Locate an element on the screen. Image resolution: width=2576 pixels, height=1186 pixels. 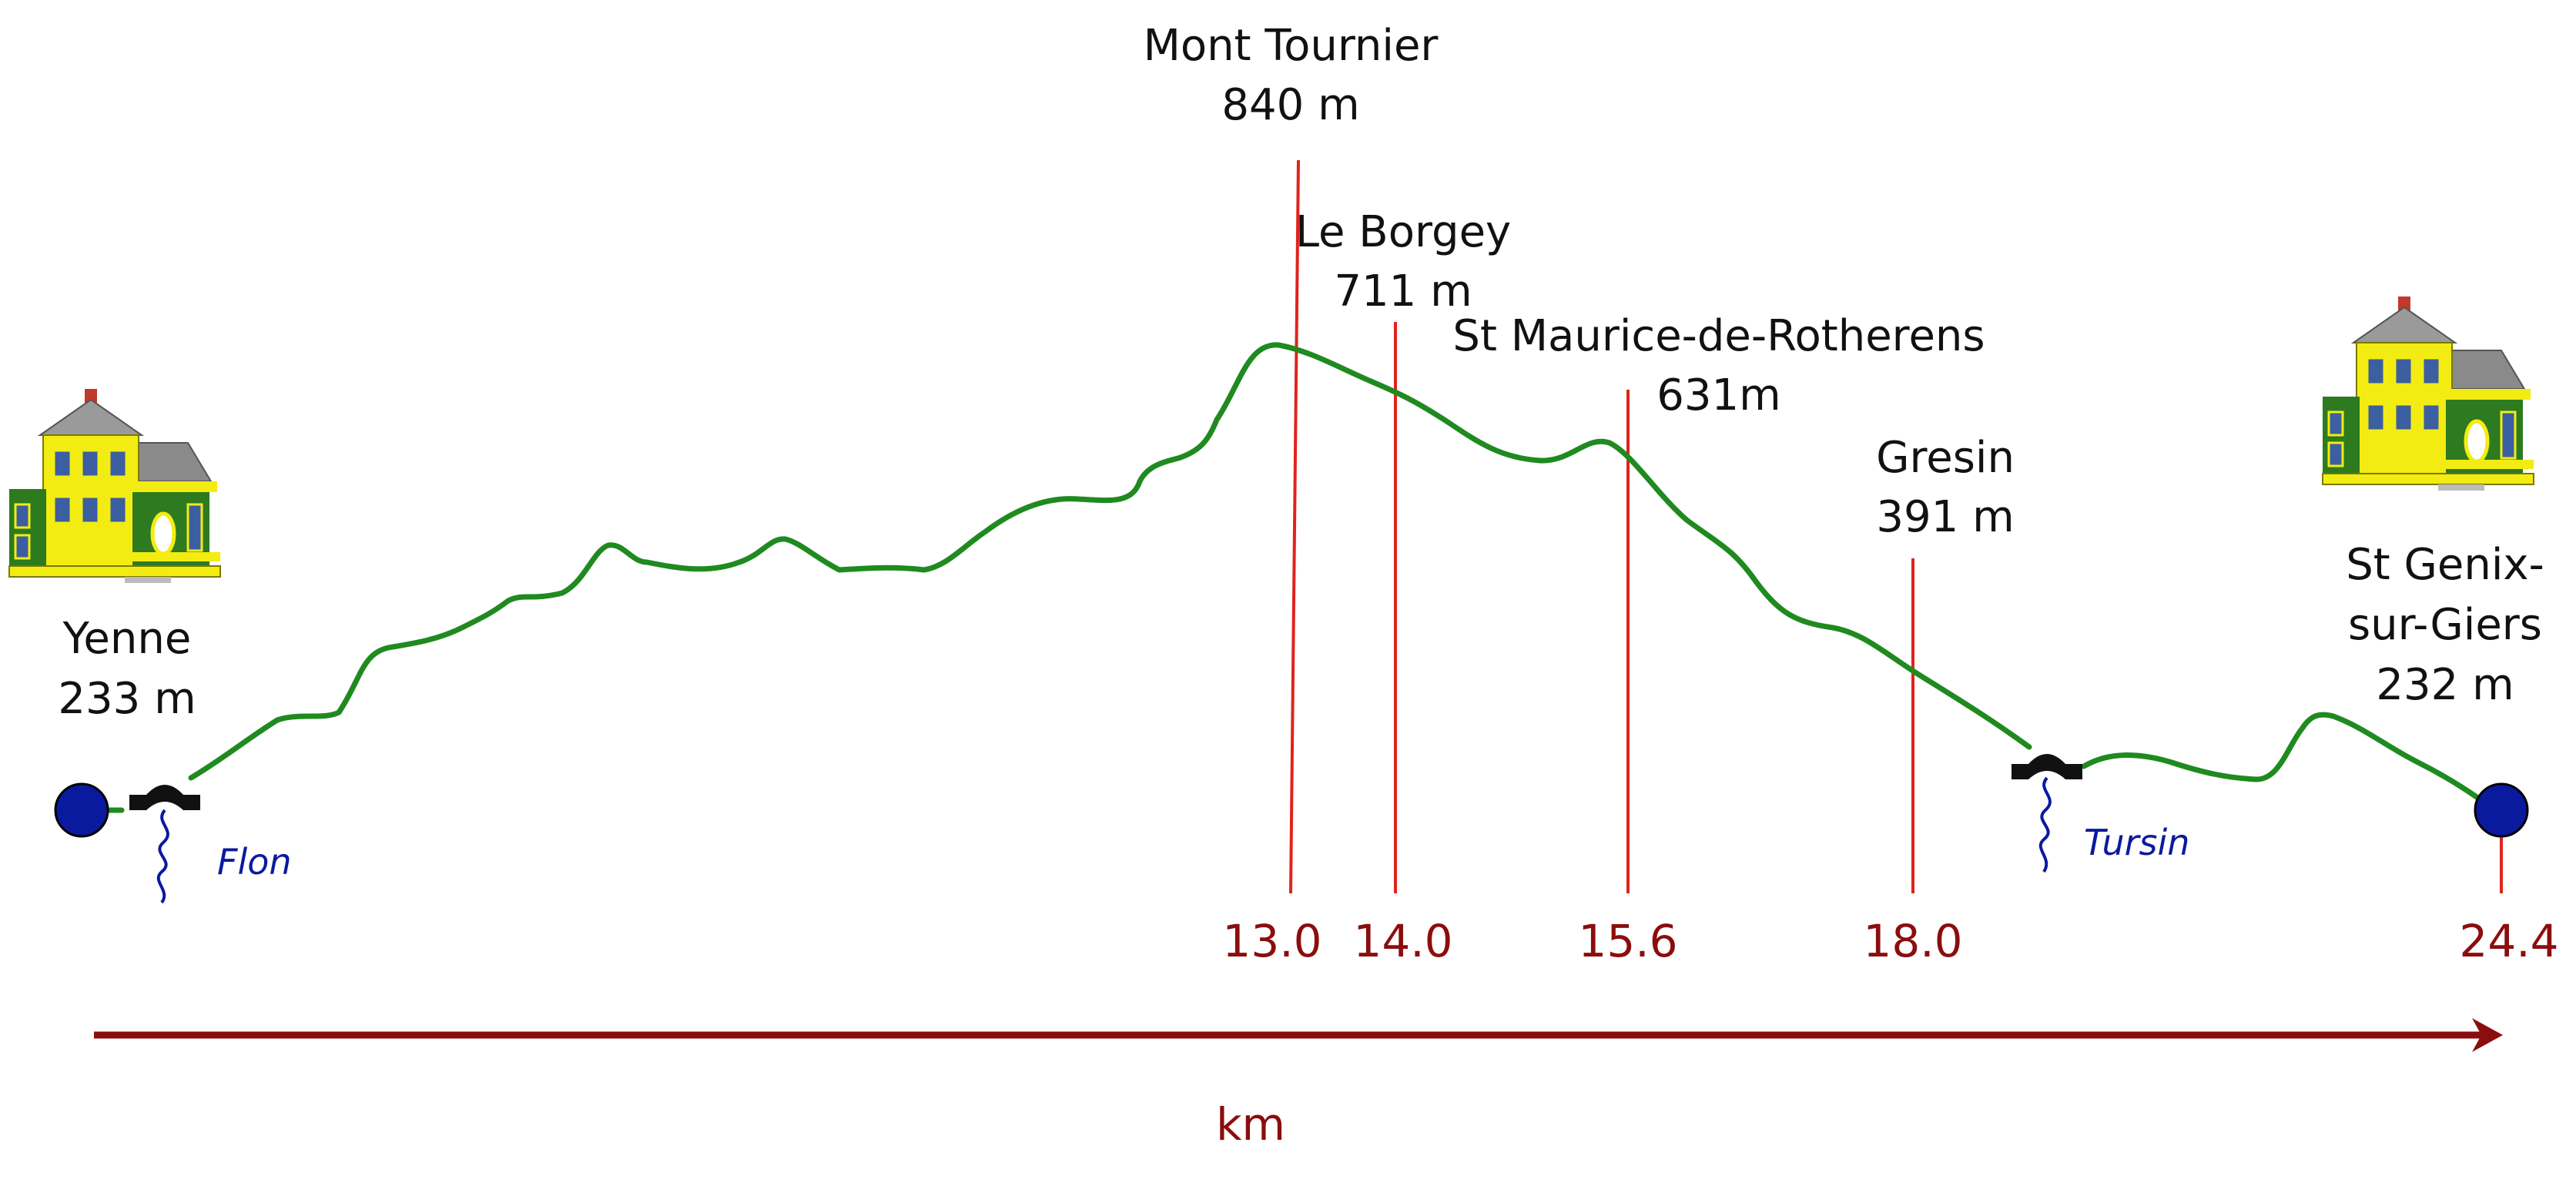
waypoint-name-gresin: Gresin is located at coordinates (1946, 458).